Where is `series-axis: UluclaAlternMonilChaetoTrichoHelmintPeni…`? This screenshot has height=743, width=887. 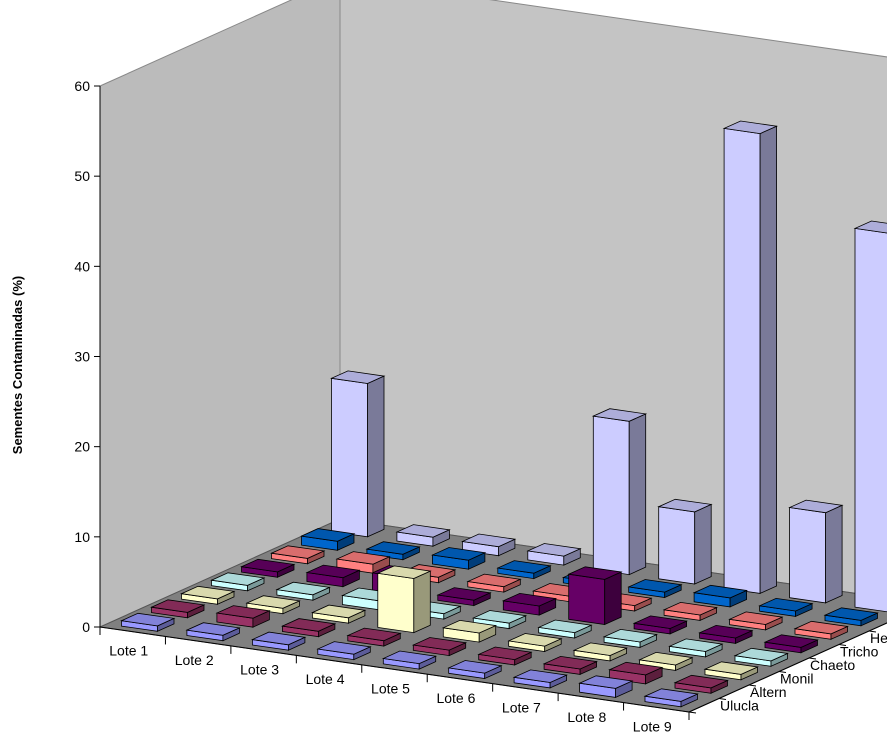 series-axis: UluclaAlternMonilChaetoTrichoHelmintPeni… is located at coordinates (787, 668).